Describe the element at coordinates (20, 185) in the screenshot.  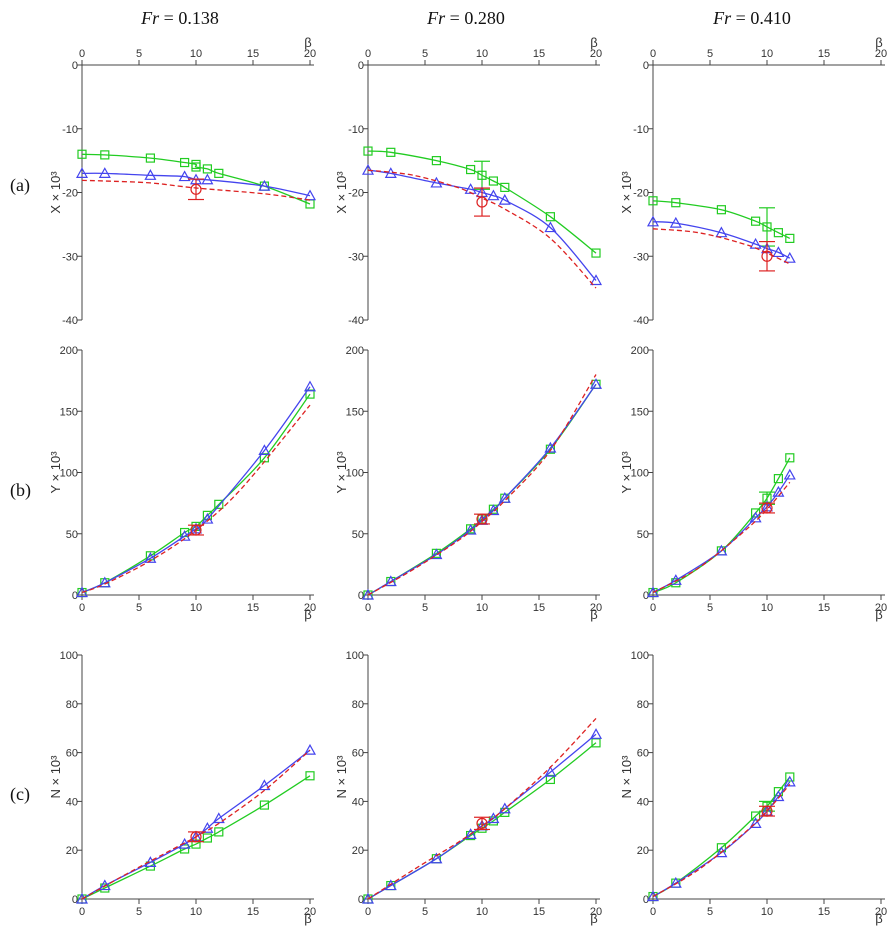
I see `row-label-a: (a)` at that location.